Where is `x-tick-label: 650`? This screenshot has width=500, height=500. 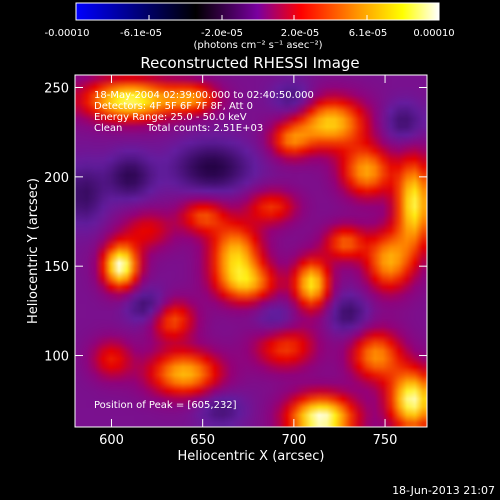 x-tick-label: 650 is located at coordinates (202, 440).